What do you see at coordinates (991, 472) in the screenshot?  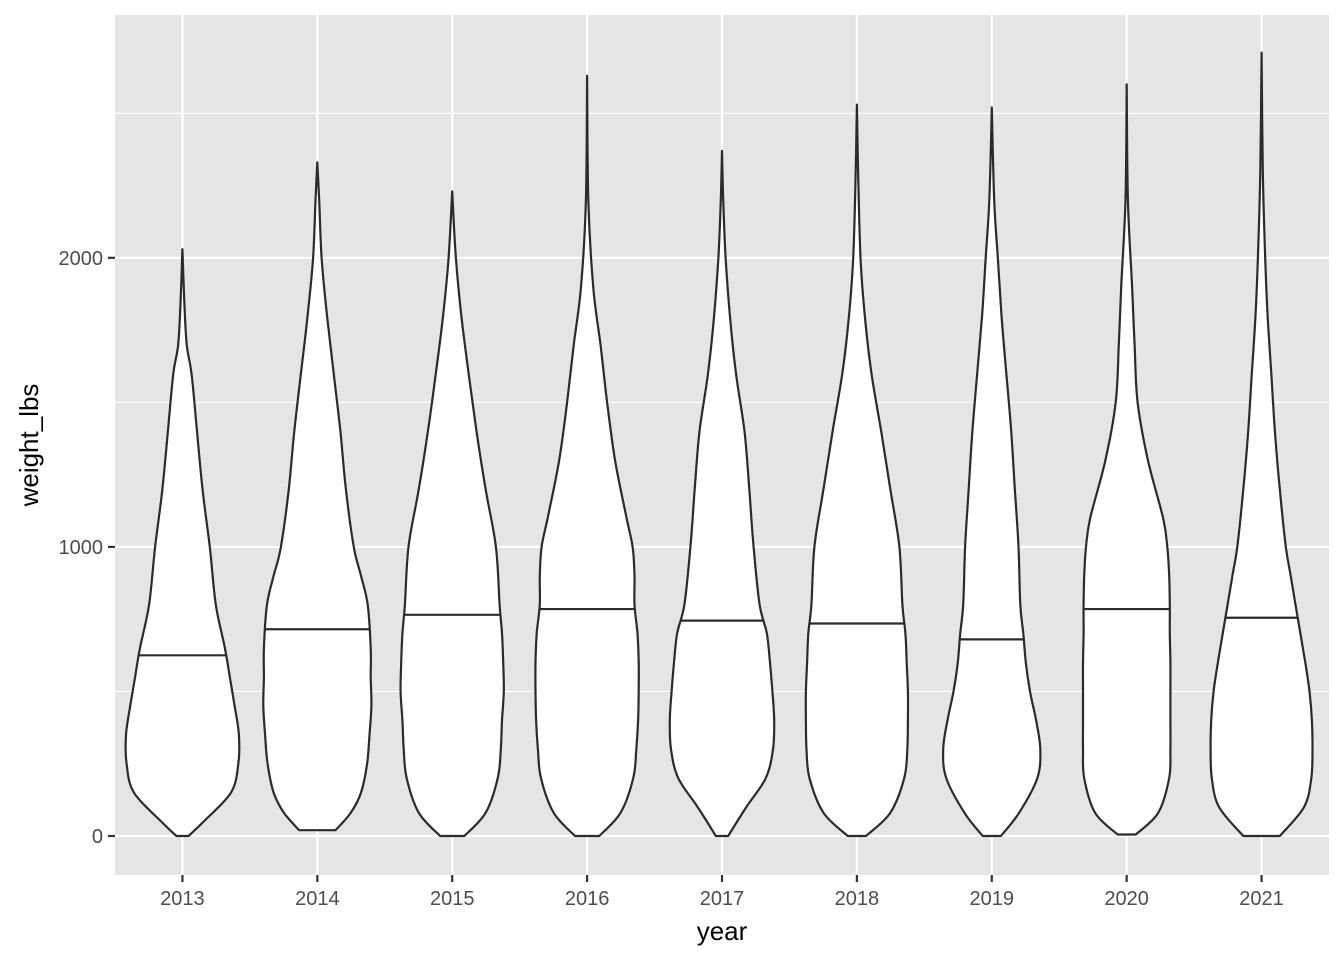 I see `violin-2019` at bounding box center [991, 472].